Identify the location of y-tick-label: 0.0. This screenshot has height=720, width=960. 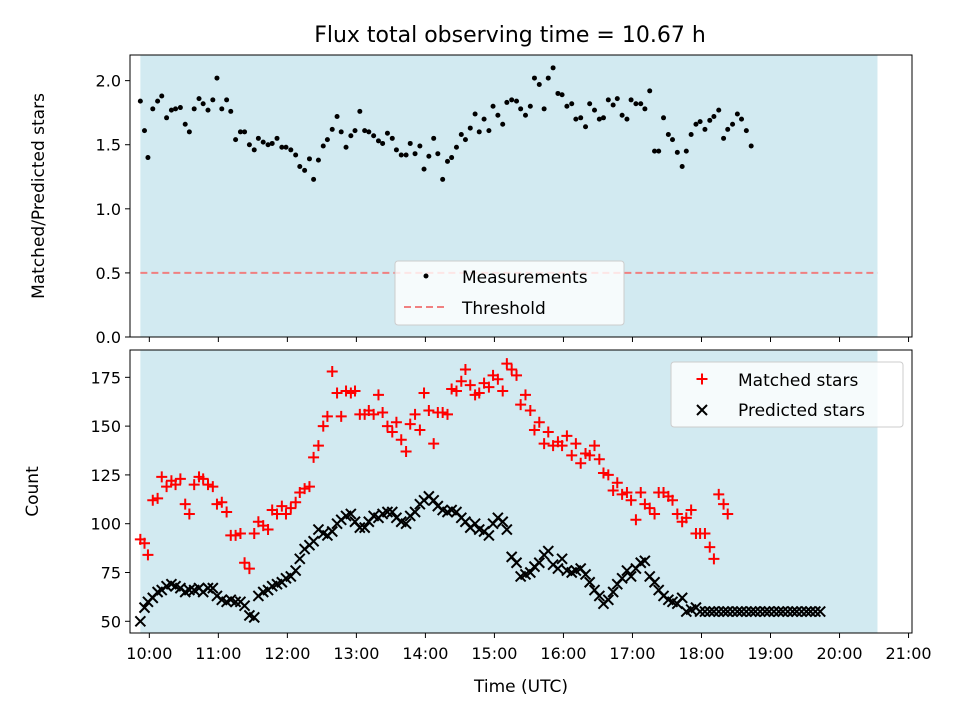
(108, 337).